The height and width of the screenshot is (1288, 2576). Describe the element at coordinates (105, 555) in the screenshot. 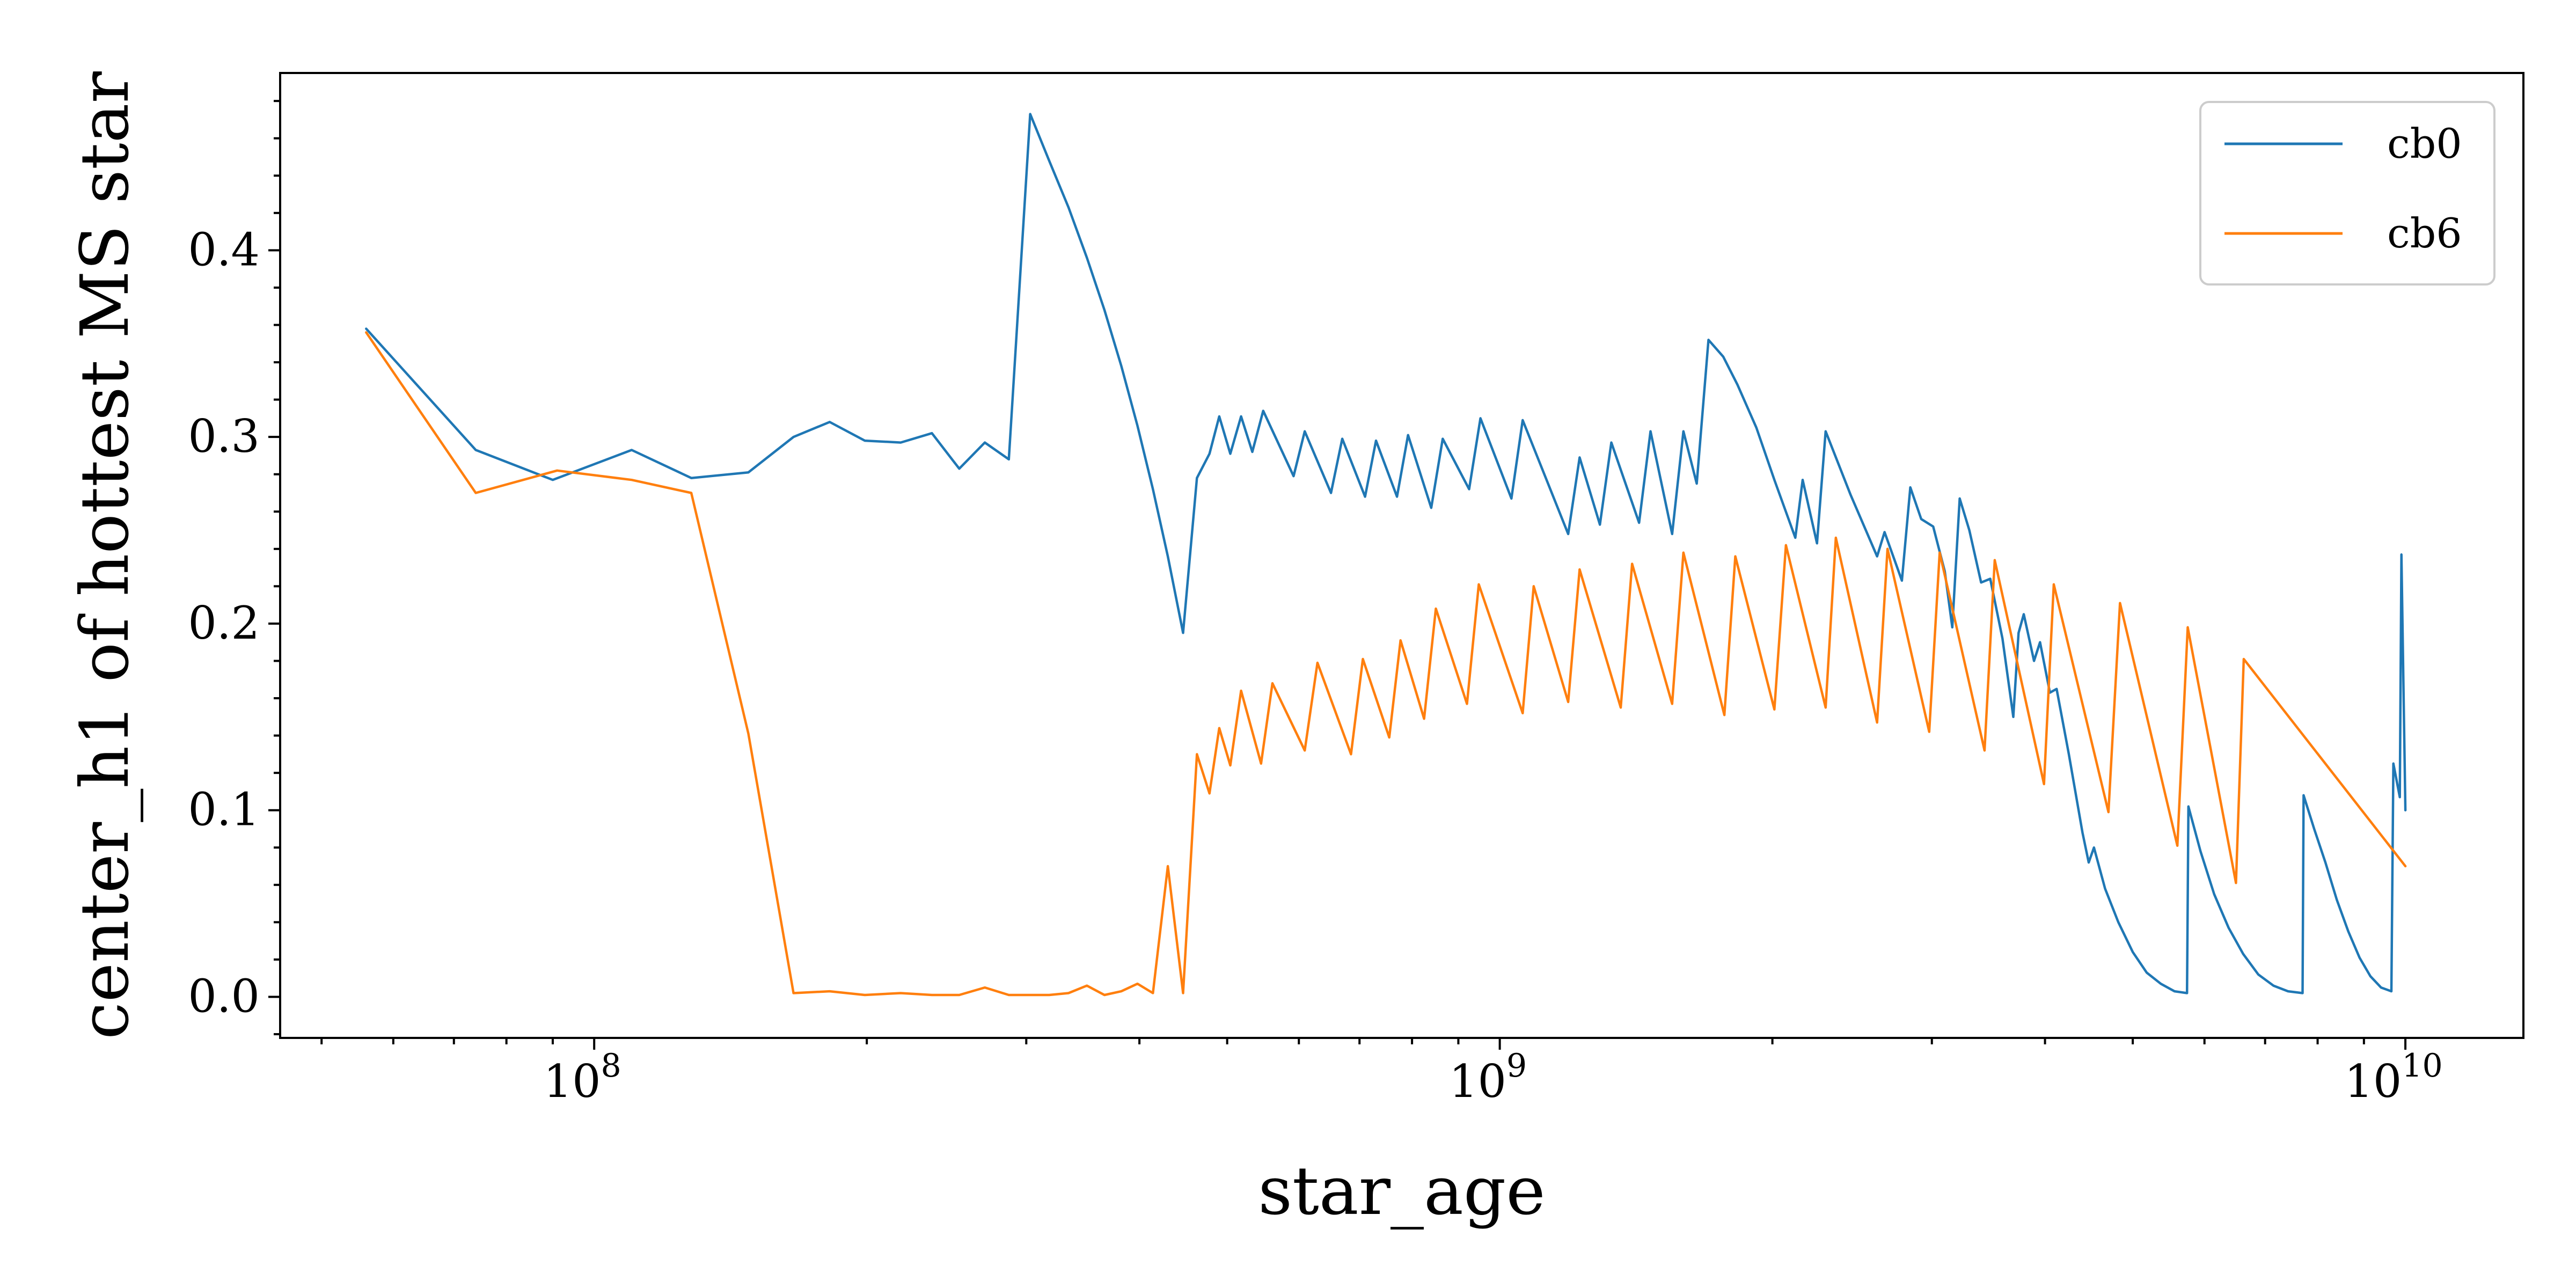

I see `y-axis-label: center_h1 of hottest MS star` at that location.